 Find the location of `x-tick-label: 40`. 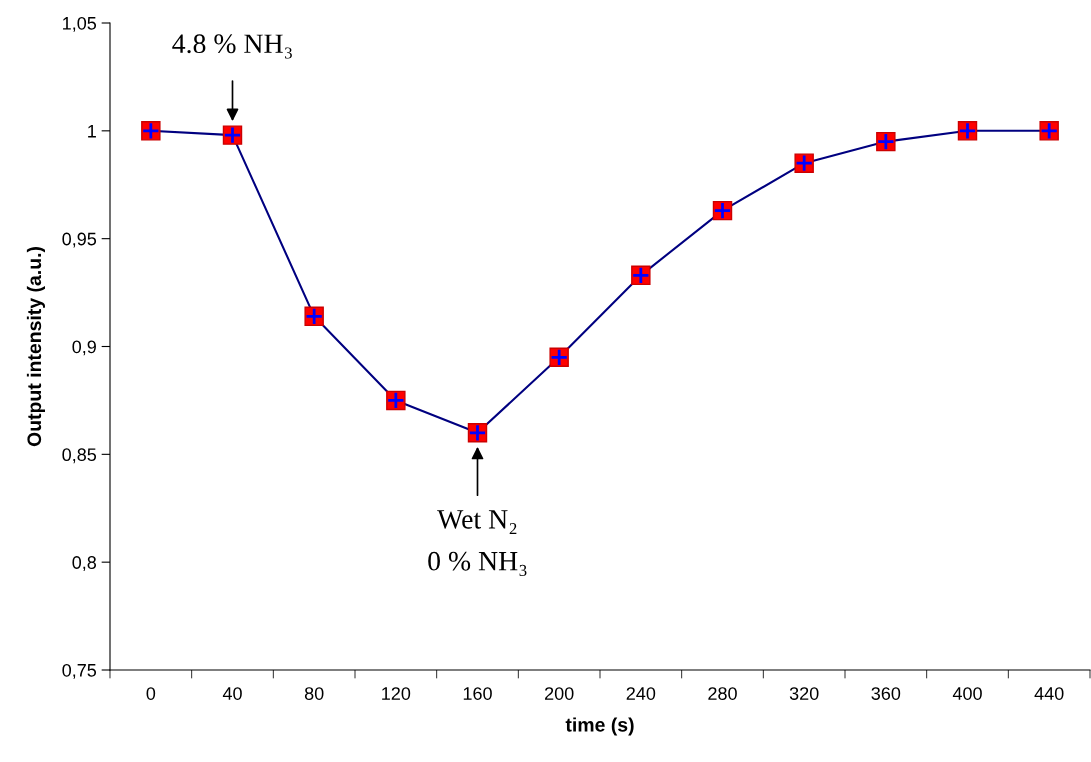

x-tick-label: 40 is located at coordinates (232, 693).